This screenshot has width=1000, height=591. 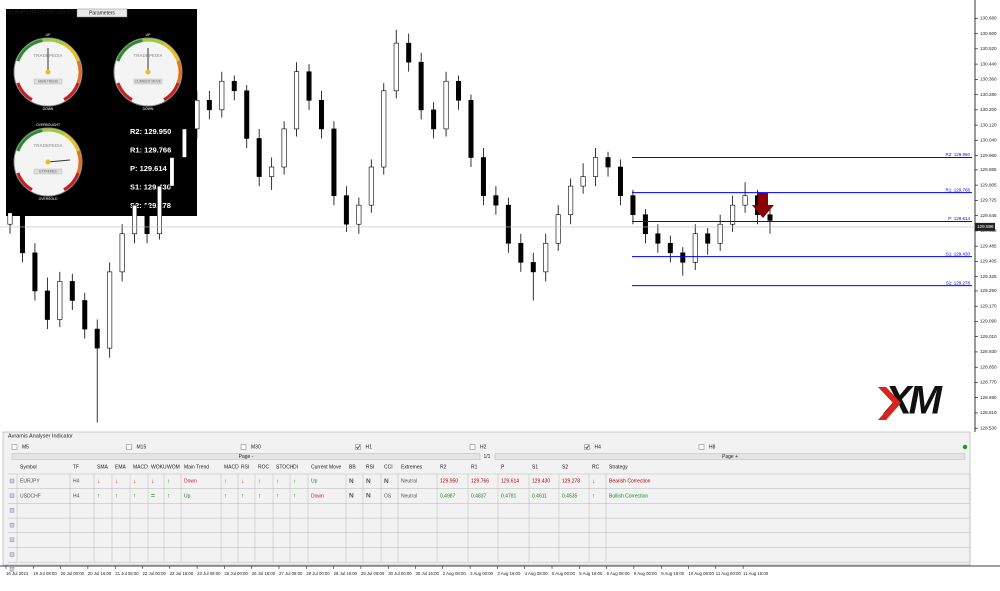 I want to click on x-tick-label: 3 Aug 16:00, so click(x=509, y=573).